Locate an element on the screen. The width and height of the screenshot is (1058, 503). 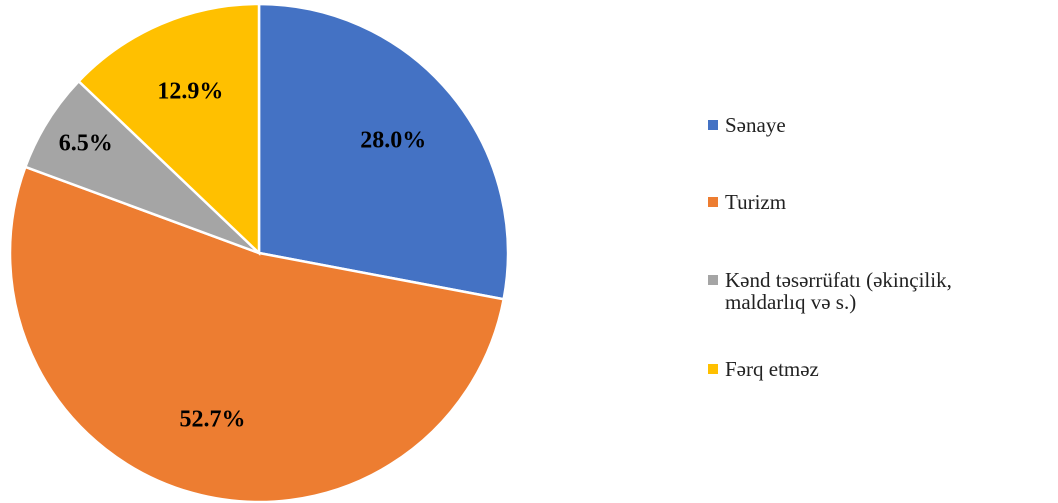
legend-label: Fərq etməz is located at coordinates (772, 369).